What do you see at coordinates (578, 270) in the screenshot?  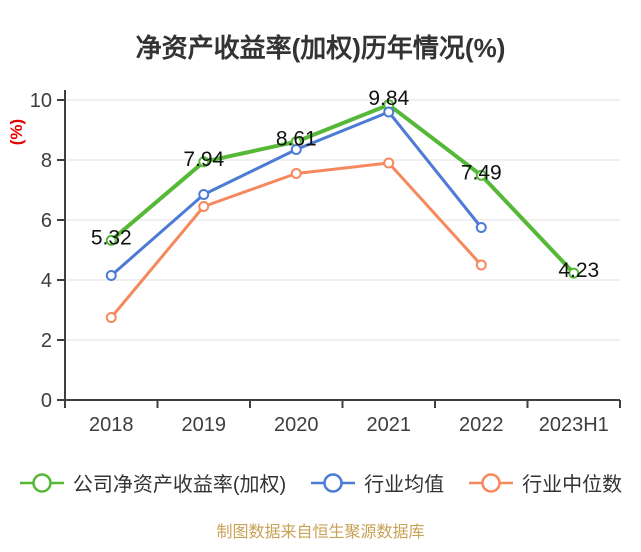 I see `svg-text: 4.23` at bounding box center [578, 270].